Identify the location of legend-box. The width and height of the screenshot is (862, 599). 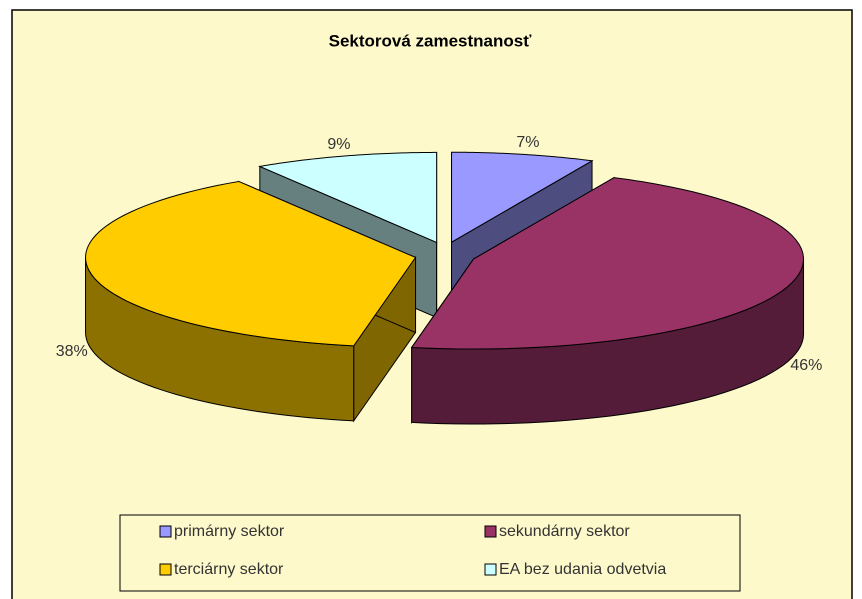
(430, 553).